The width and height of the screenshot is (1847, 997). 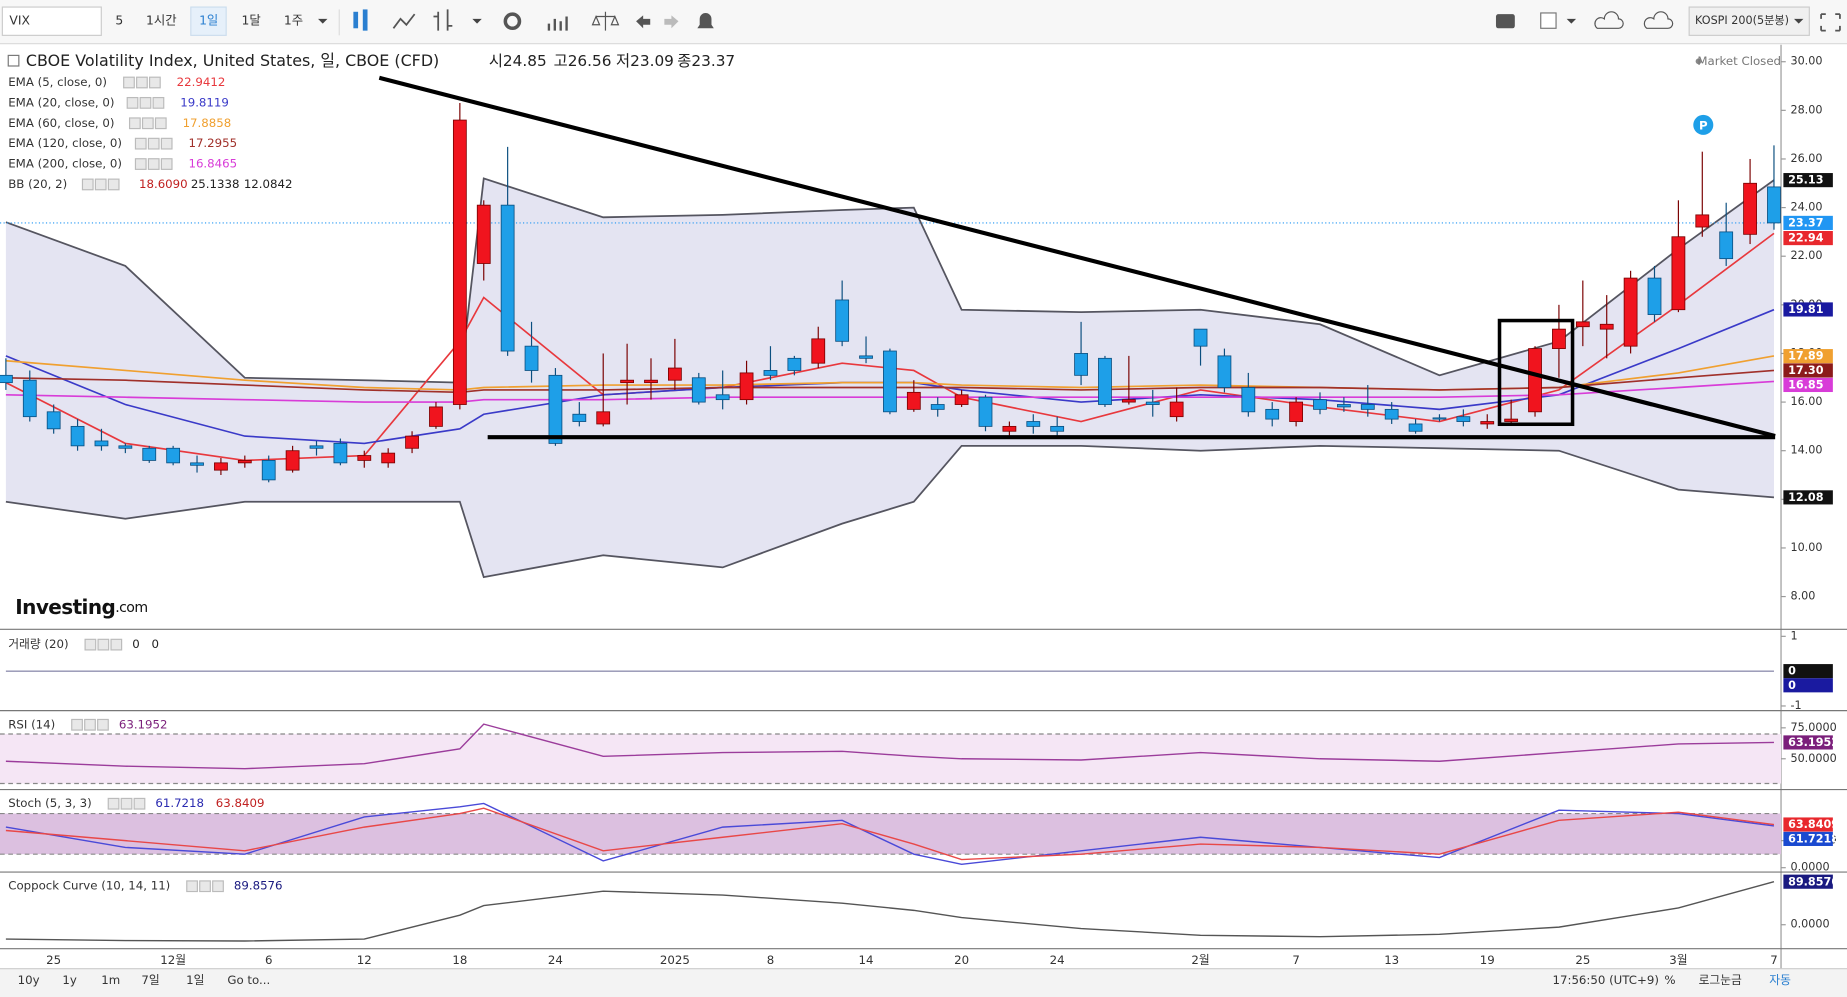 What do you see at coordinates (1780, 980) in the screenshot?
I see `auto-toggle: 자동` at bounding box center [1780, 980].